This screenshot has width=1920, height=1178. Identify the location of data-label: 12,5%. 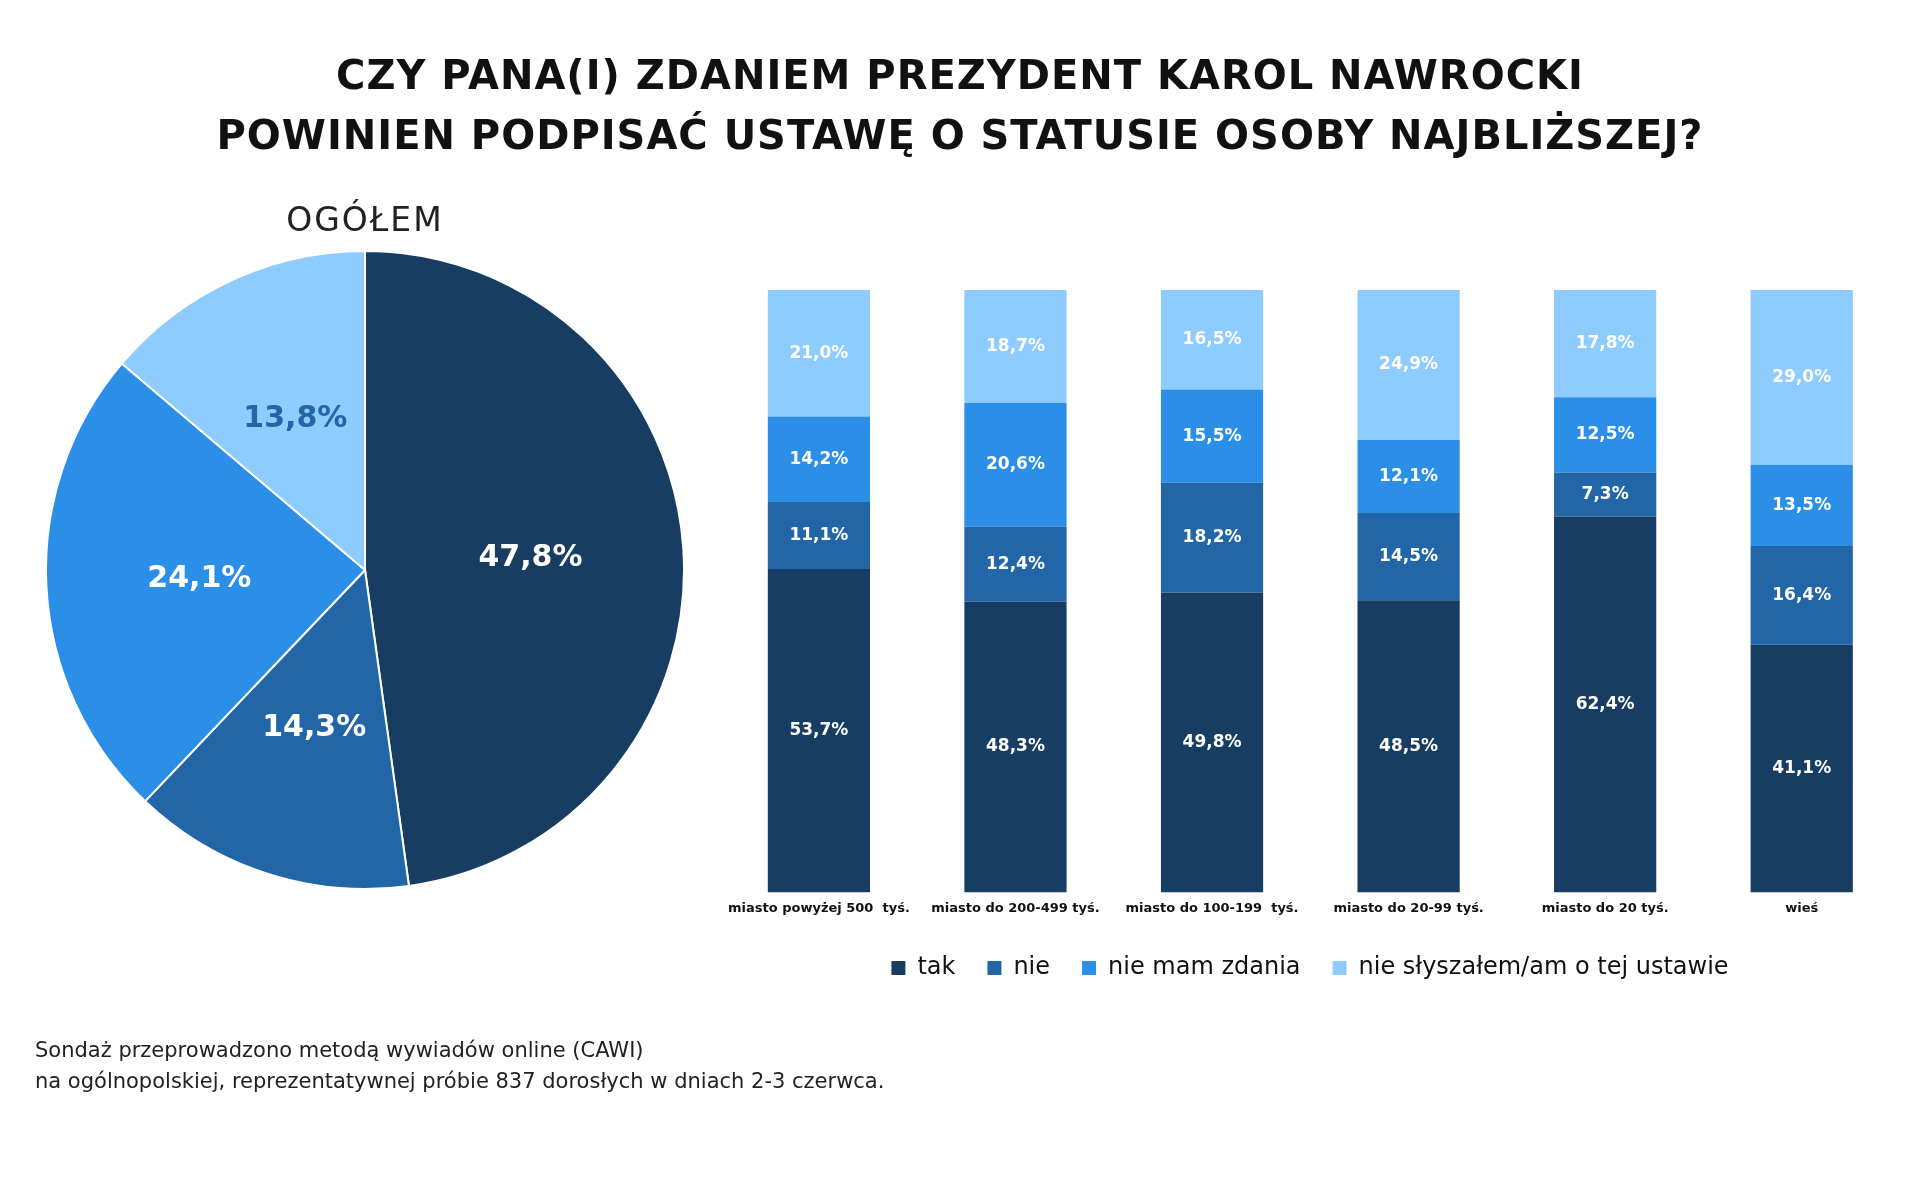
(1605, 433).